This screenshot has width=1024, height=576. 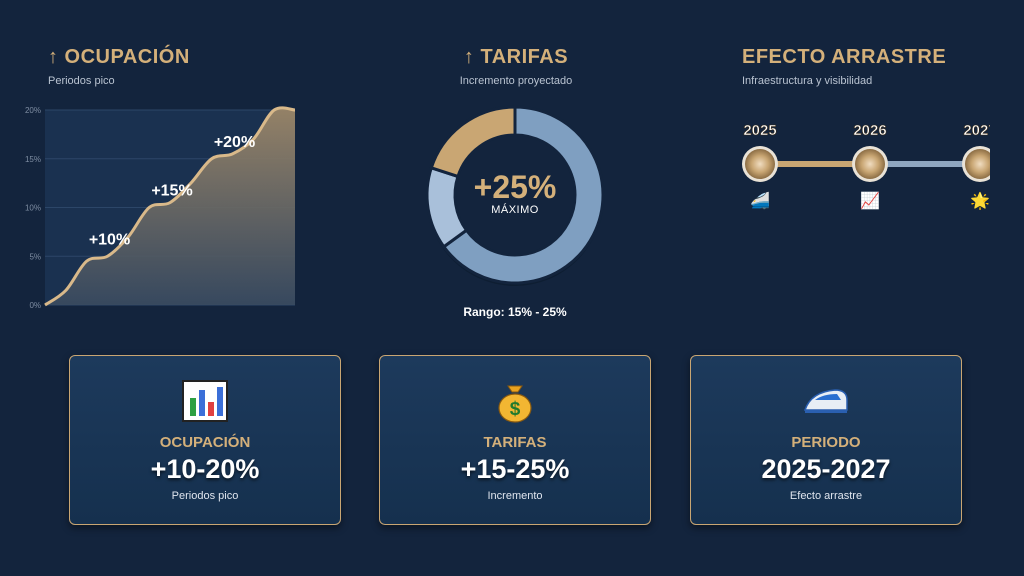 I want to click on money-bag-icon: $, so click(x=515, y=404).